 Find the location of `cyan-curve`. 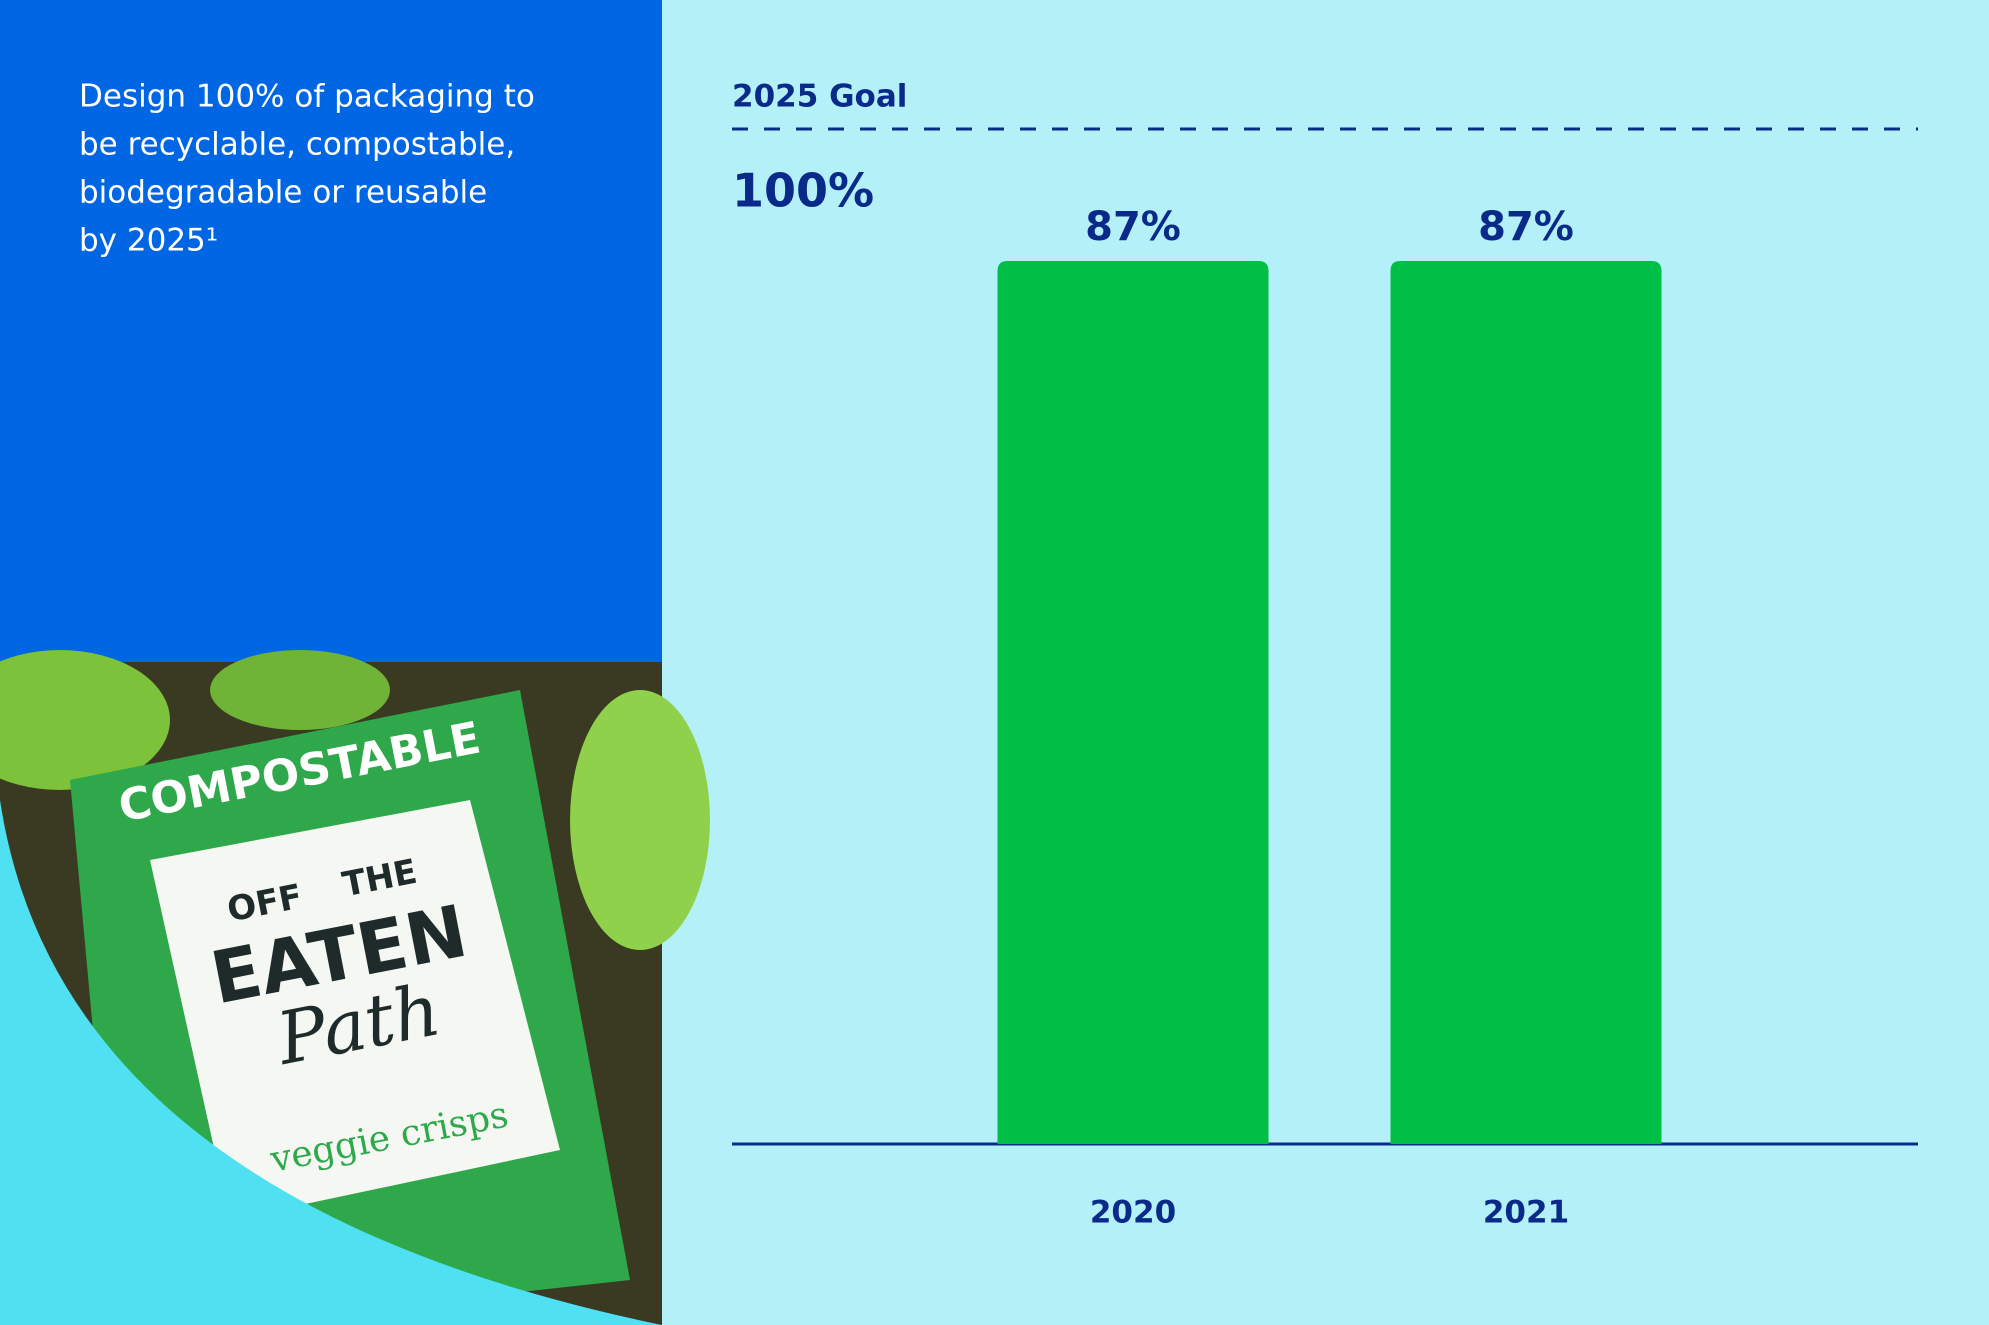

cyan-curve is located at coordinates (331, 1062).